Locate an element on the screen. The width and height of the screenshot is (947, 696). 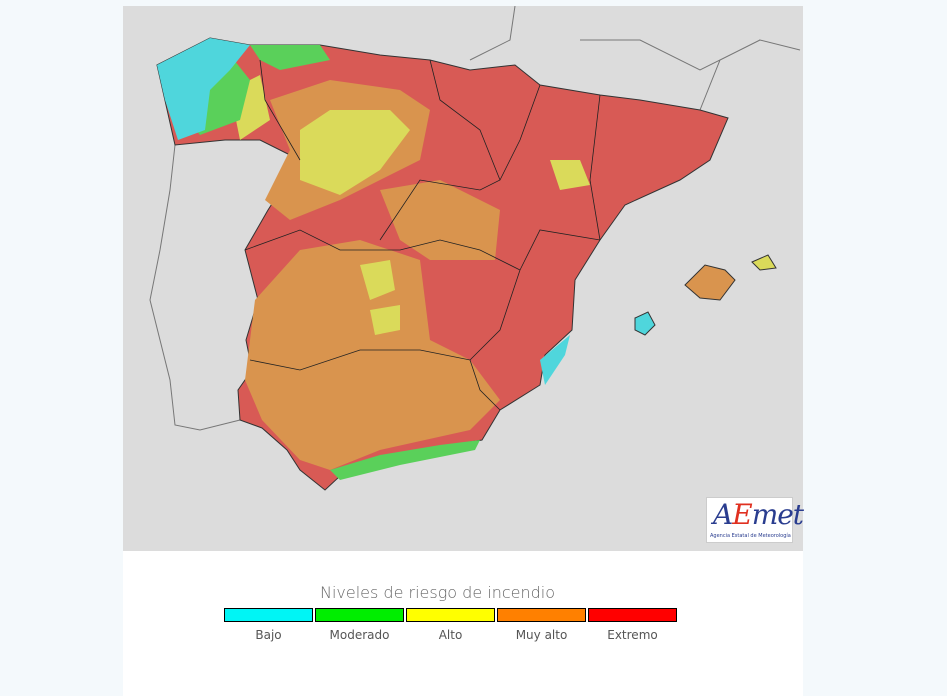
aemet-logo: AEmet Agencia Estatal de Meteorología is located at coordinates (755, 520).